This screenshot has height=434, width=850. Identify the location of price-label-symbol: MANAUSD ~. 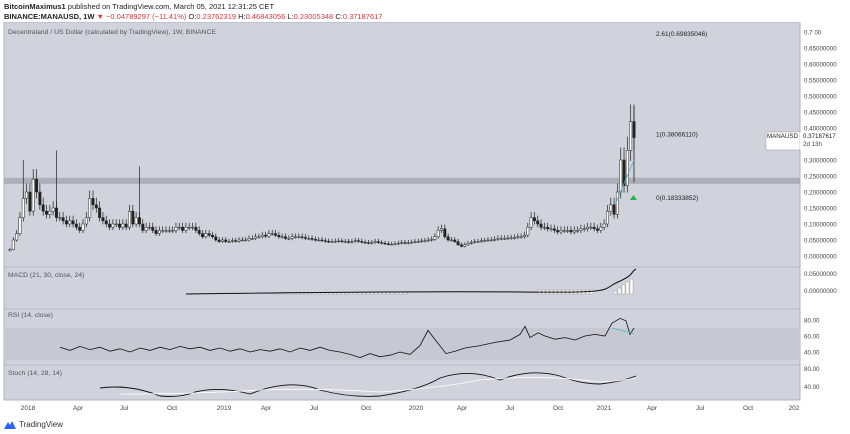
(785, 136).